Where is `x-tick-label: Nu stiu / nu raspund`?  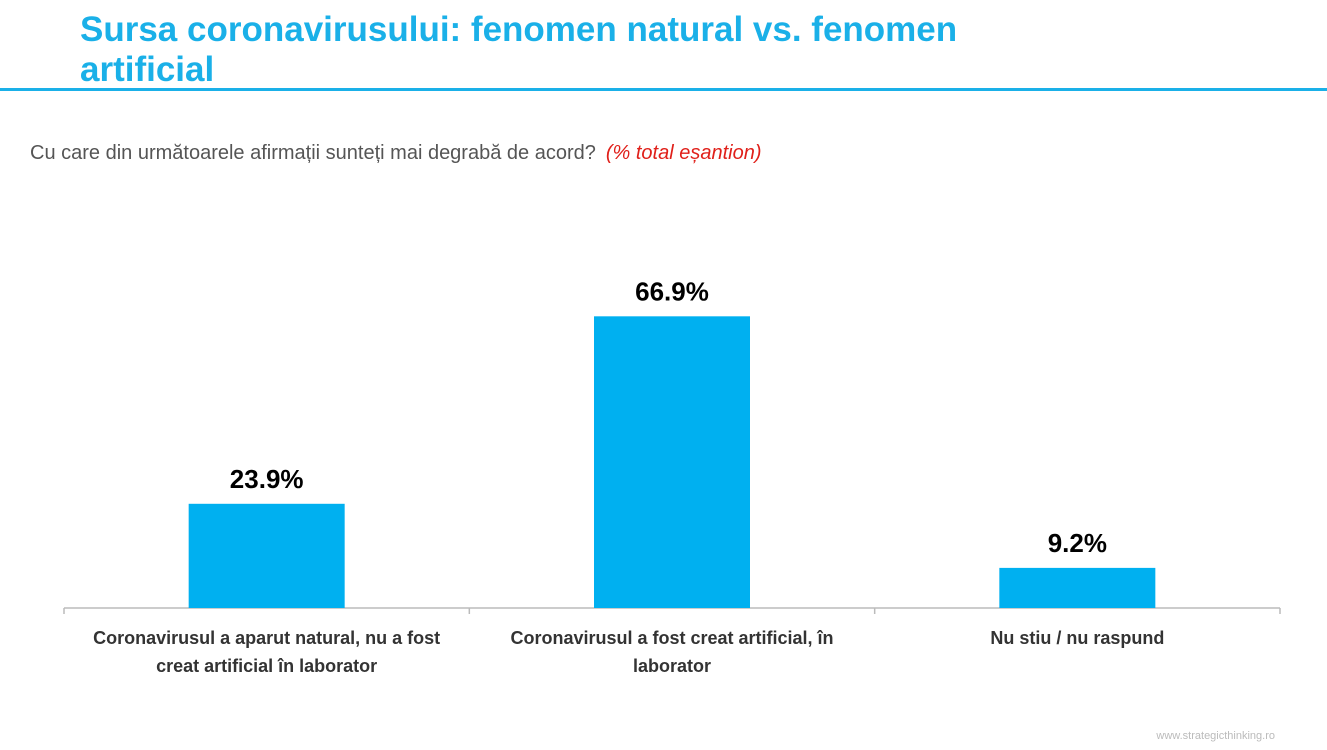 x-tick-label: Nu stiu / nu raspund is located at coordinates (1077, 638).